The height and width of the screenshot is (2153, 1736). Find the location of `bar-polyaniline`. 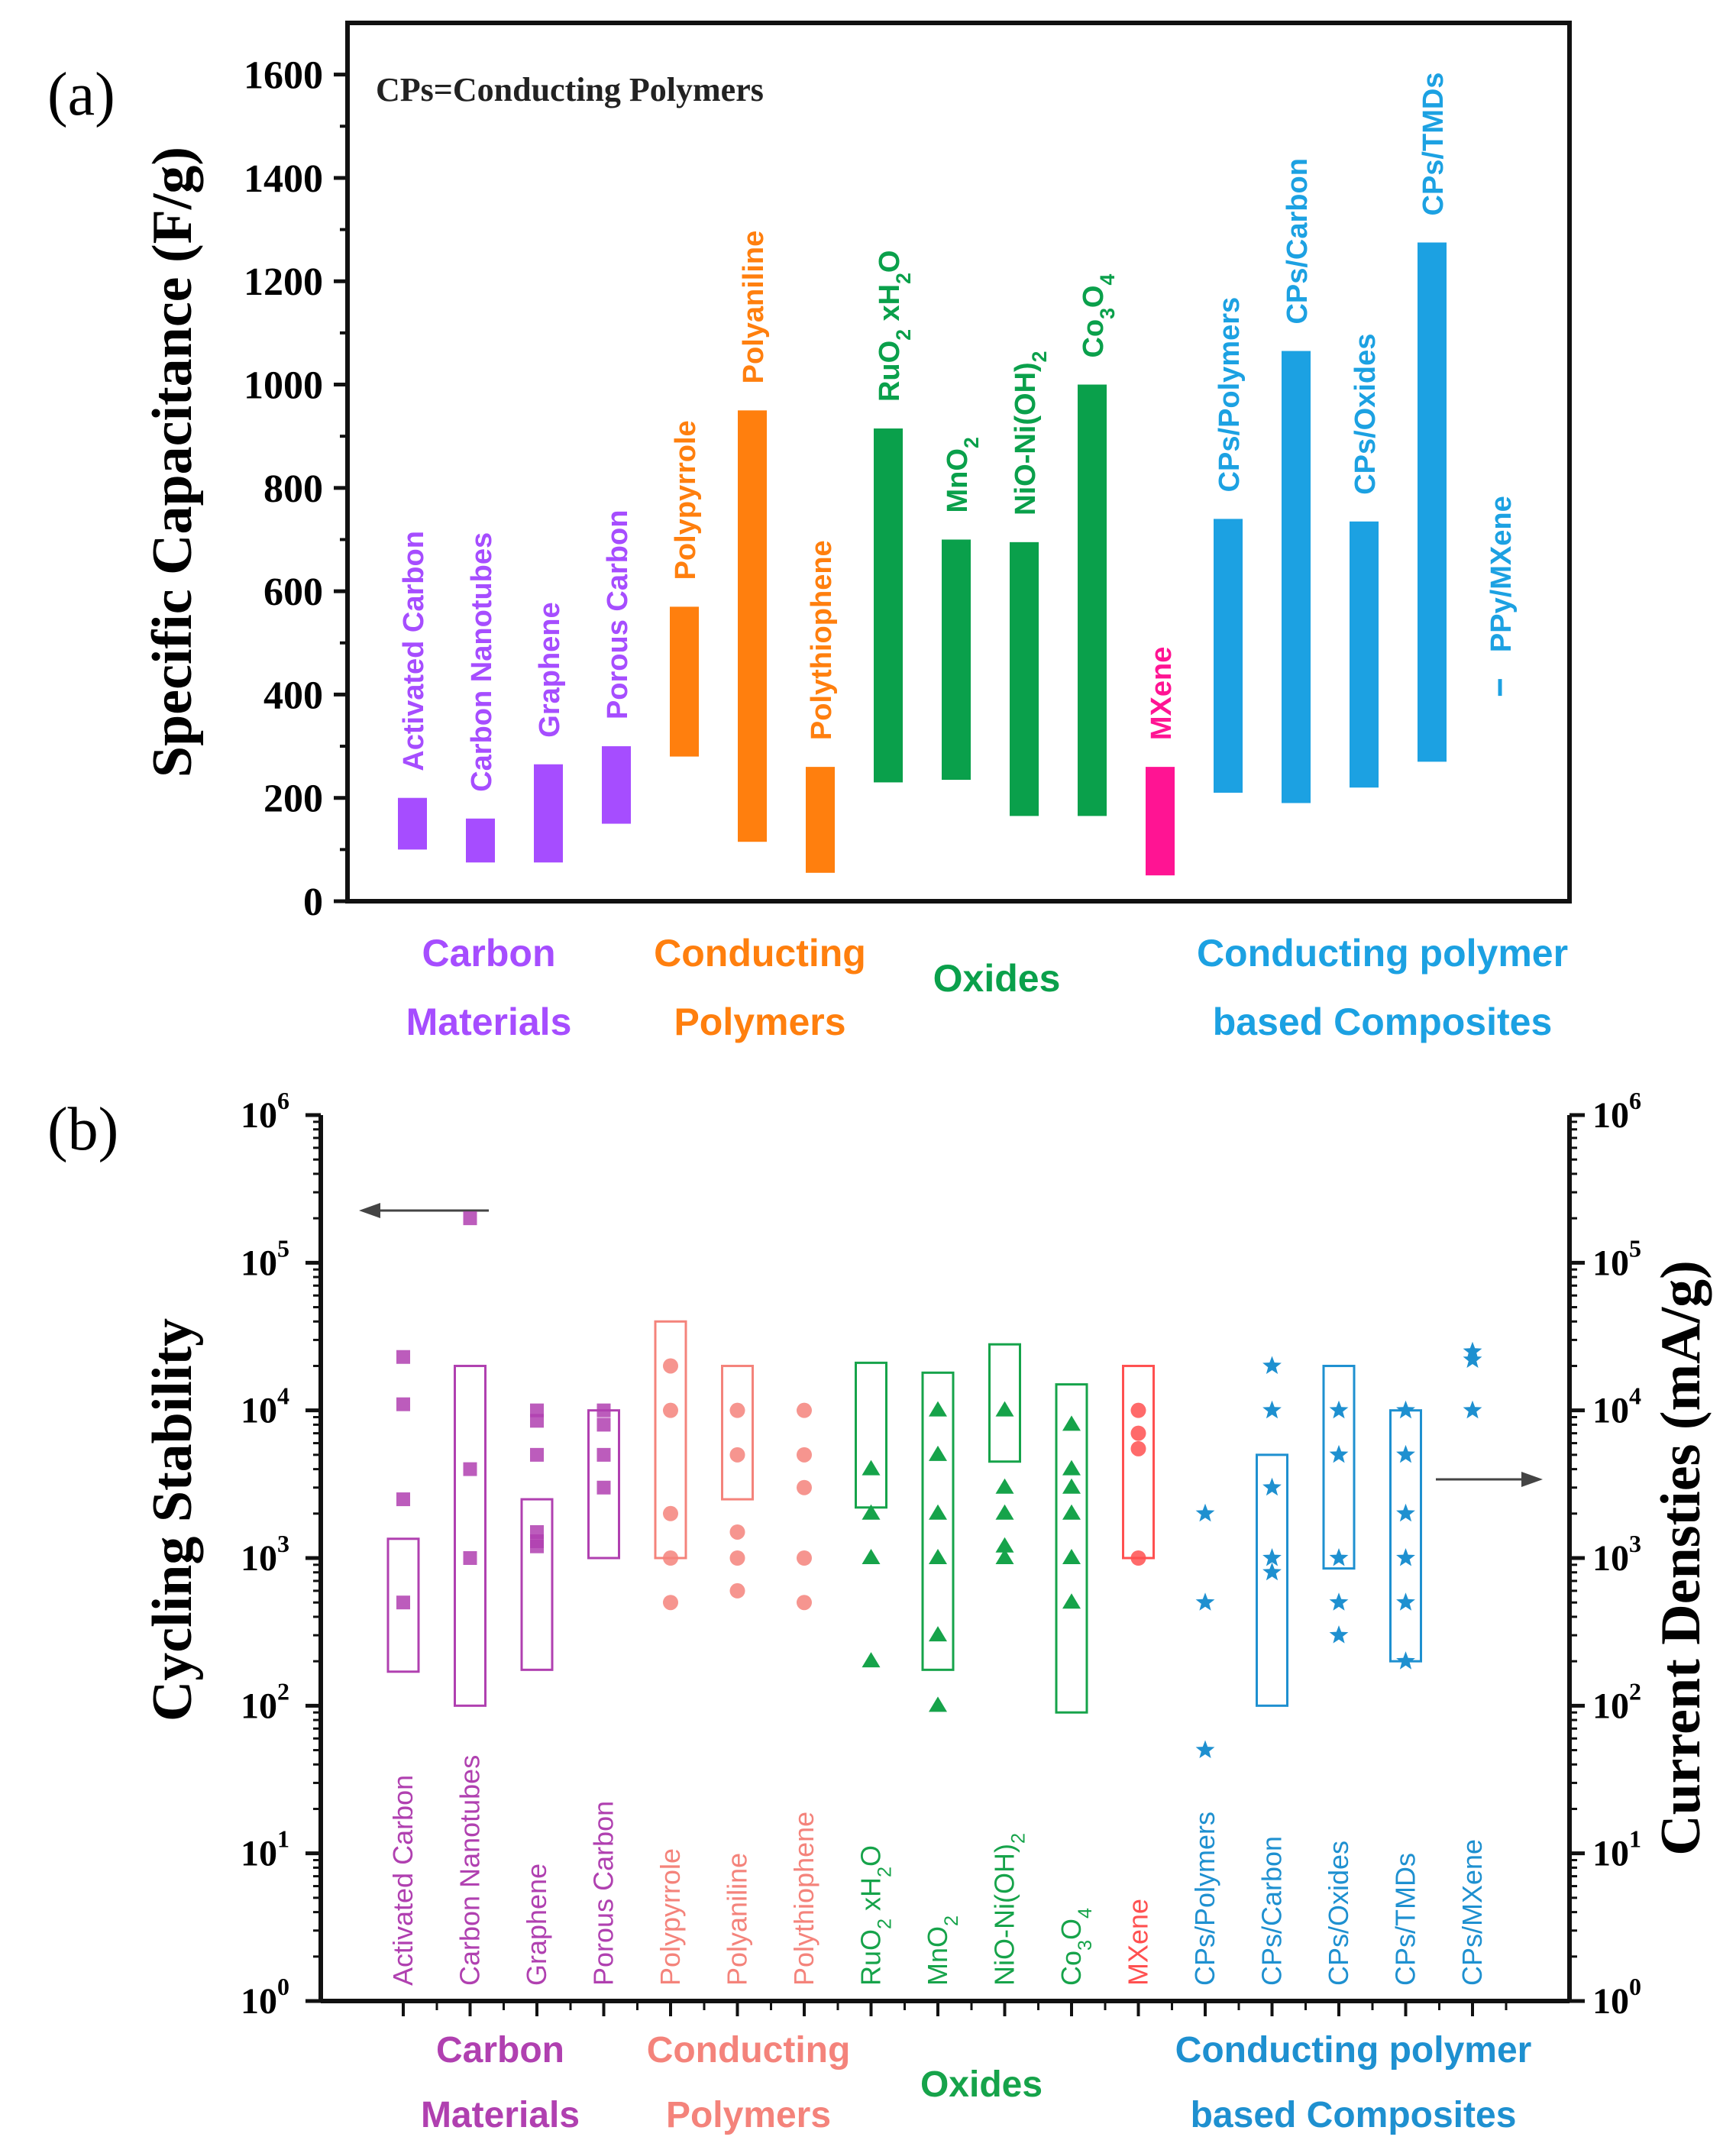

bar-polyaniline is located at coordinates (752, 626).